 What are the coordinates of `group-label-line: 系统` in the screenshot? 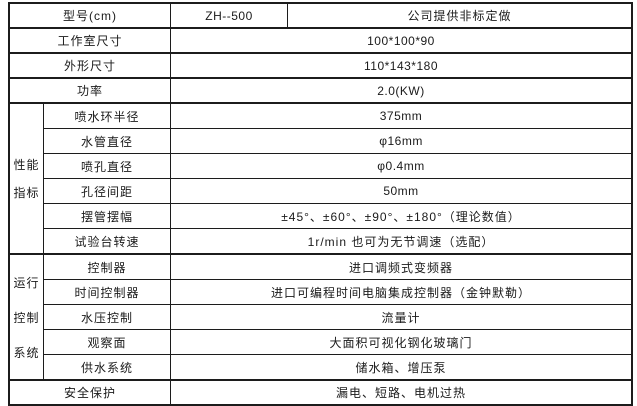 It's located at (26, 352).